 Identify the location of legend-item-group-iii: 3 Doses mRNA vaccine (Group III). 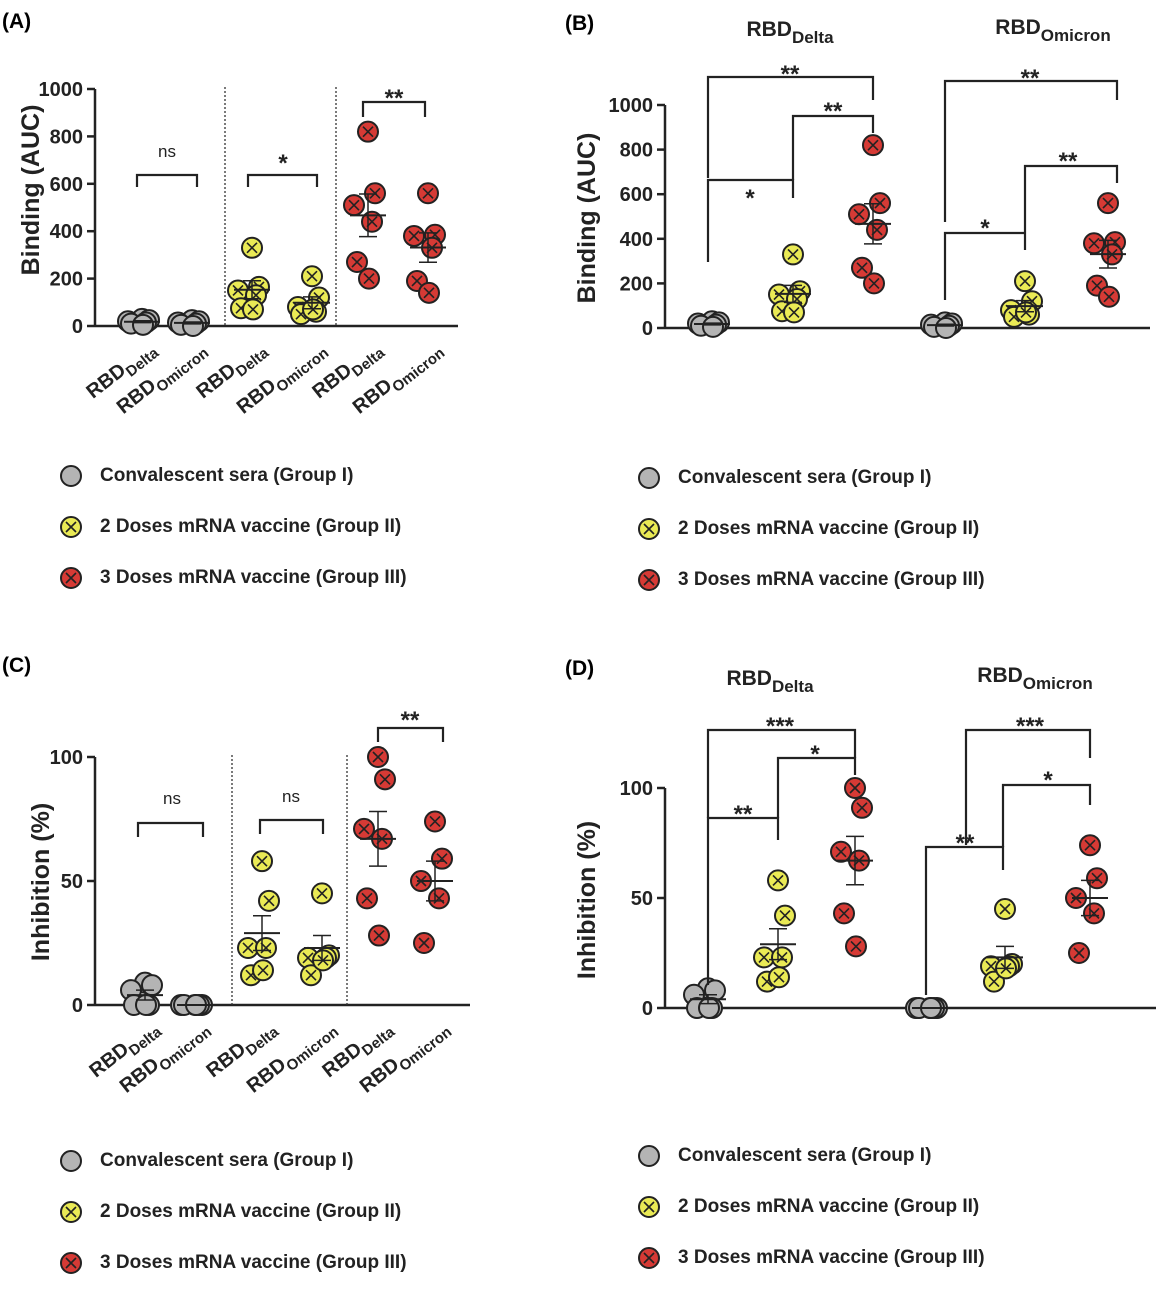
(810, 1258).